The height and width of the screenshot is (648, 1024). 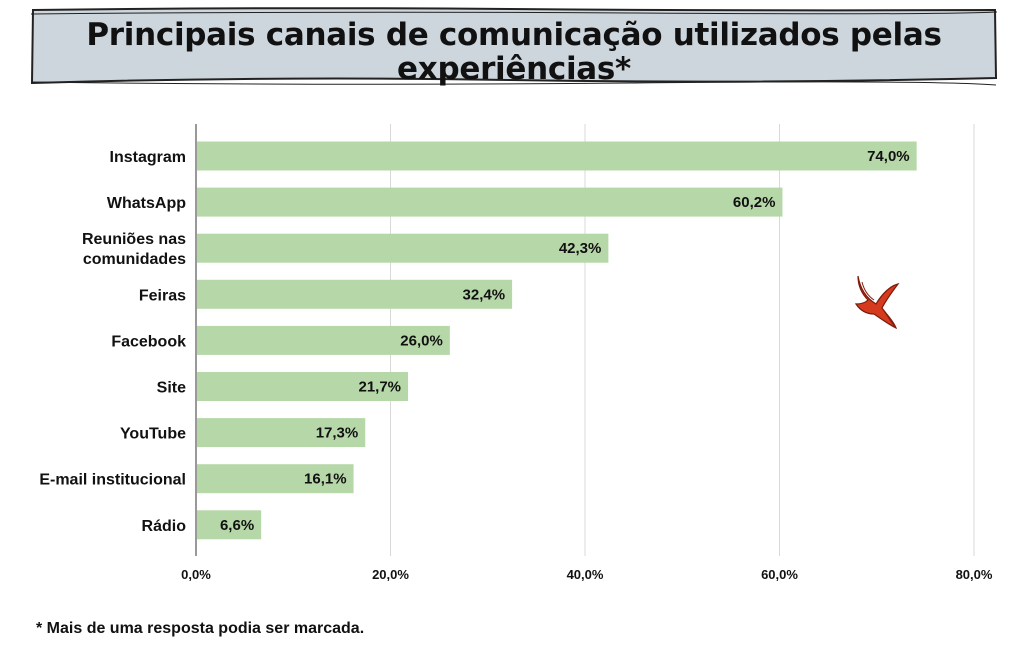 I want to click on data-label: 17,3%, so click(x=337, y=433).